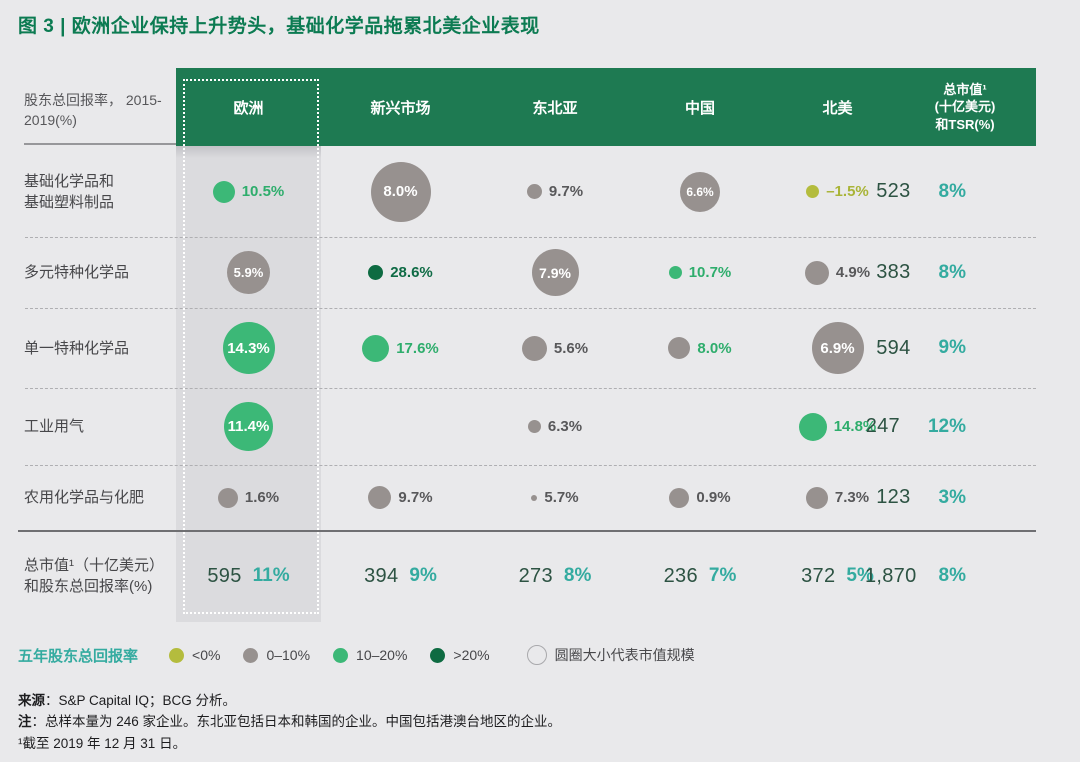 The width and height of the screenshot is (1080, 769). Describe the element at coordinates (610, 655) in the screenshot. I see `legend-item-size: 圆圈大小代表市值规模` at that location.